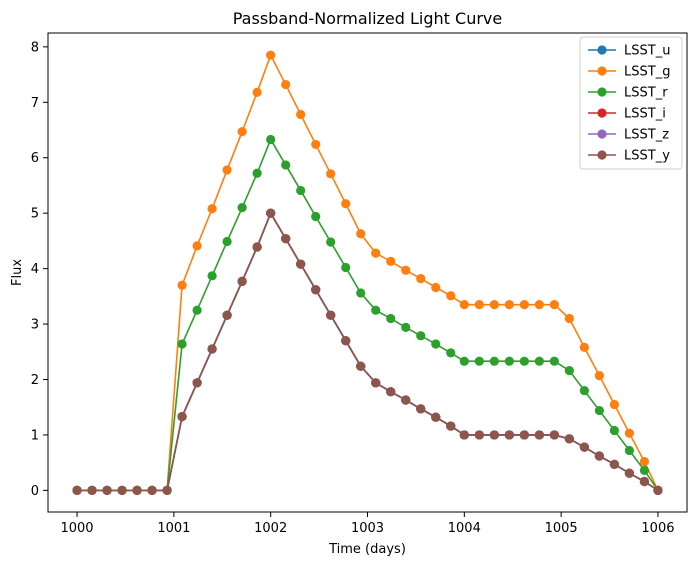 The height and width of the screenshot is (565, 698). What do you see at coordinates (631, 103) in the screenshot?
I see `legend: LSST_u LSST_g LSST_r LSST_i LSST_z LSST_y` at bounding box center [631, 103].